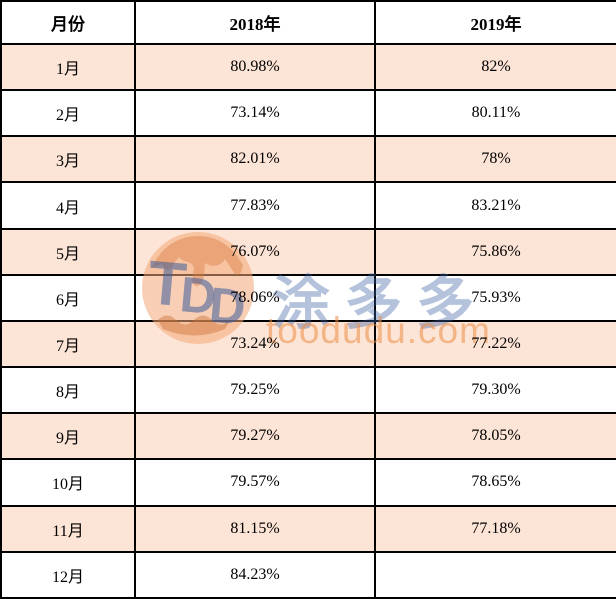 The image size is (616, 599). I want to click on value-2019-cell: 78%, so click(495, 159).